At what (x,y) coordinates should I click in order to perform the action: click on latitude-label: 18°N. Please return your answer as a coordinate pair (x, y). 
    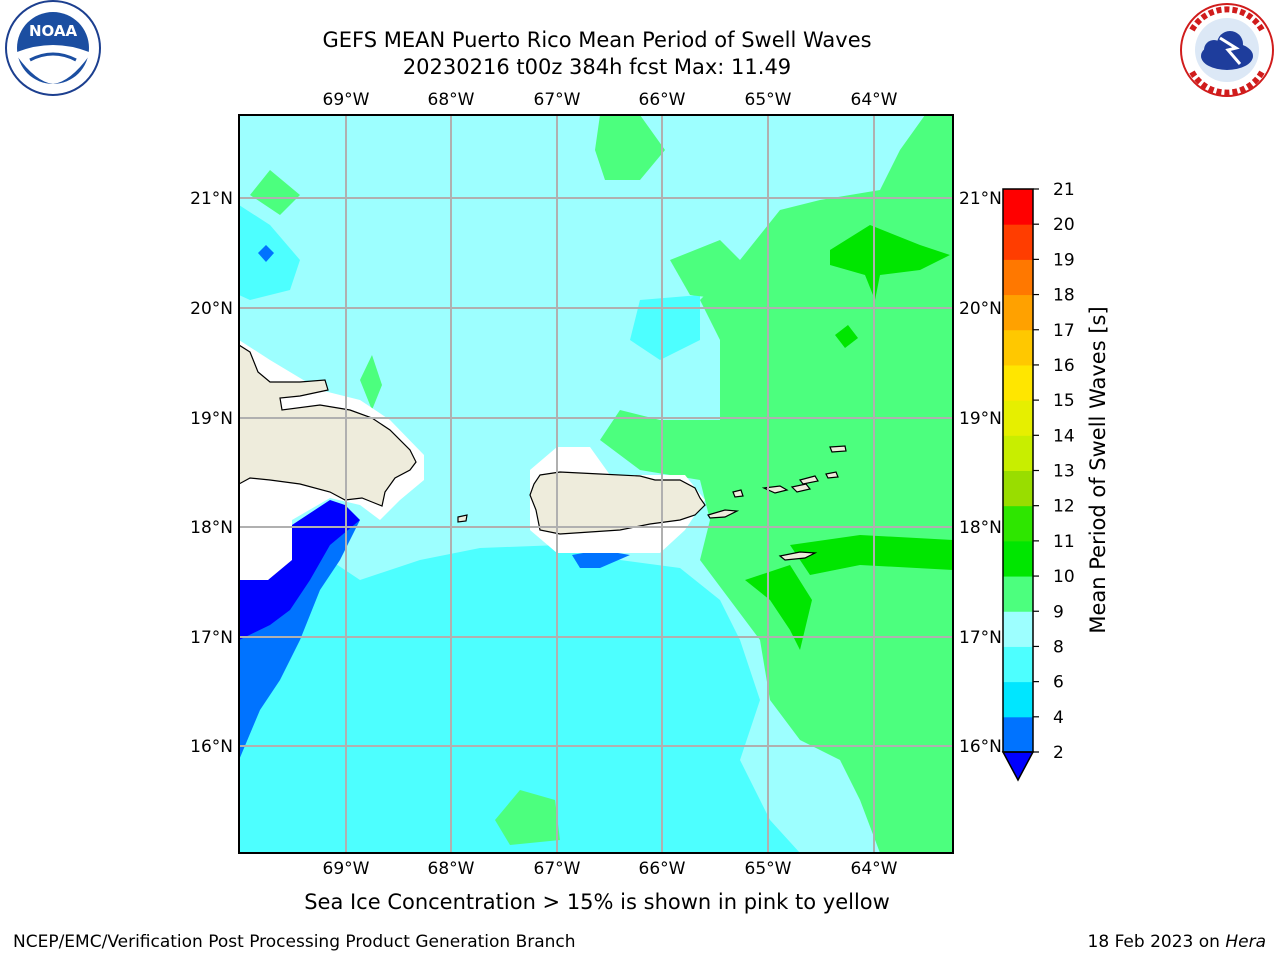
    Looking at the image, I should click on (211, 528).